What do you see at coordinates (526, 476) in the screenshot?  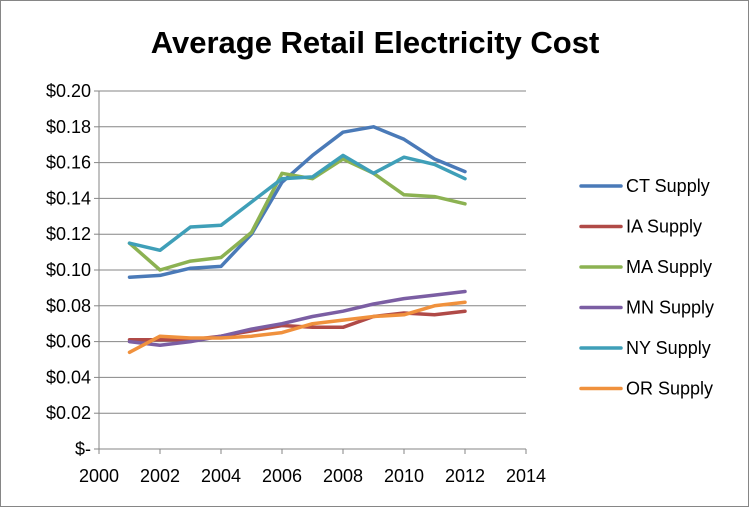 I see `x-tick-label: 2014` at bounding box center [526, 476].